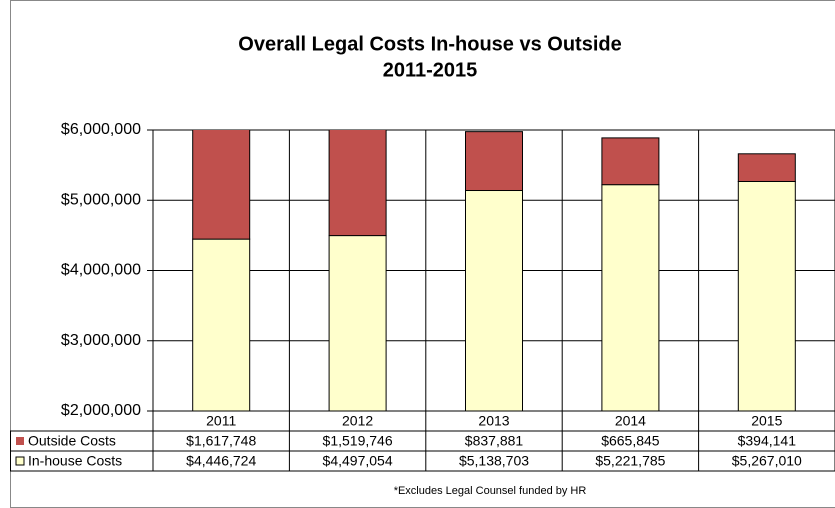 This screenshot has height=508, width=835. Describe the element at coordinates (221, 441) in the screenshot. I see `data-label: $1,617,748` at that location.